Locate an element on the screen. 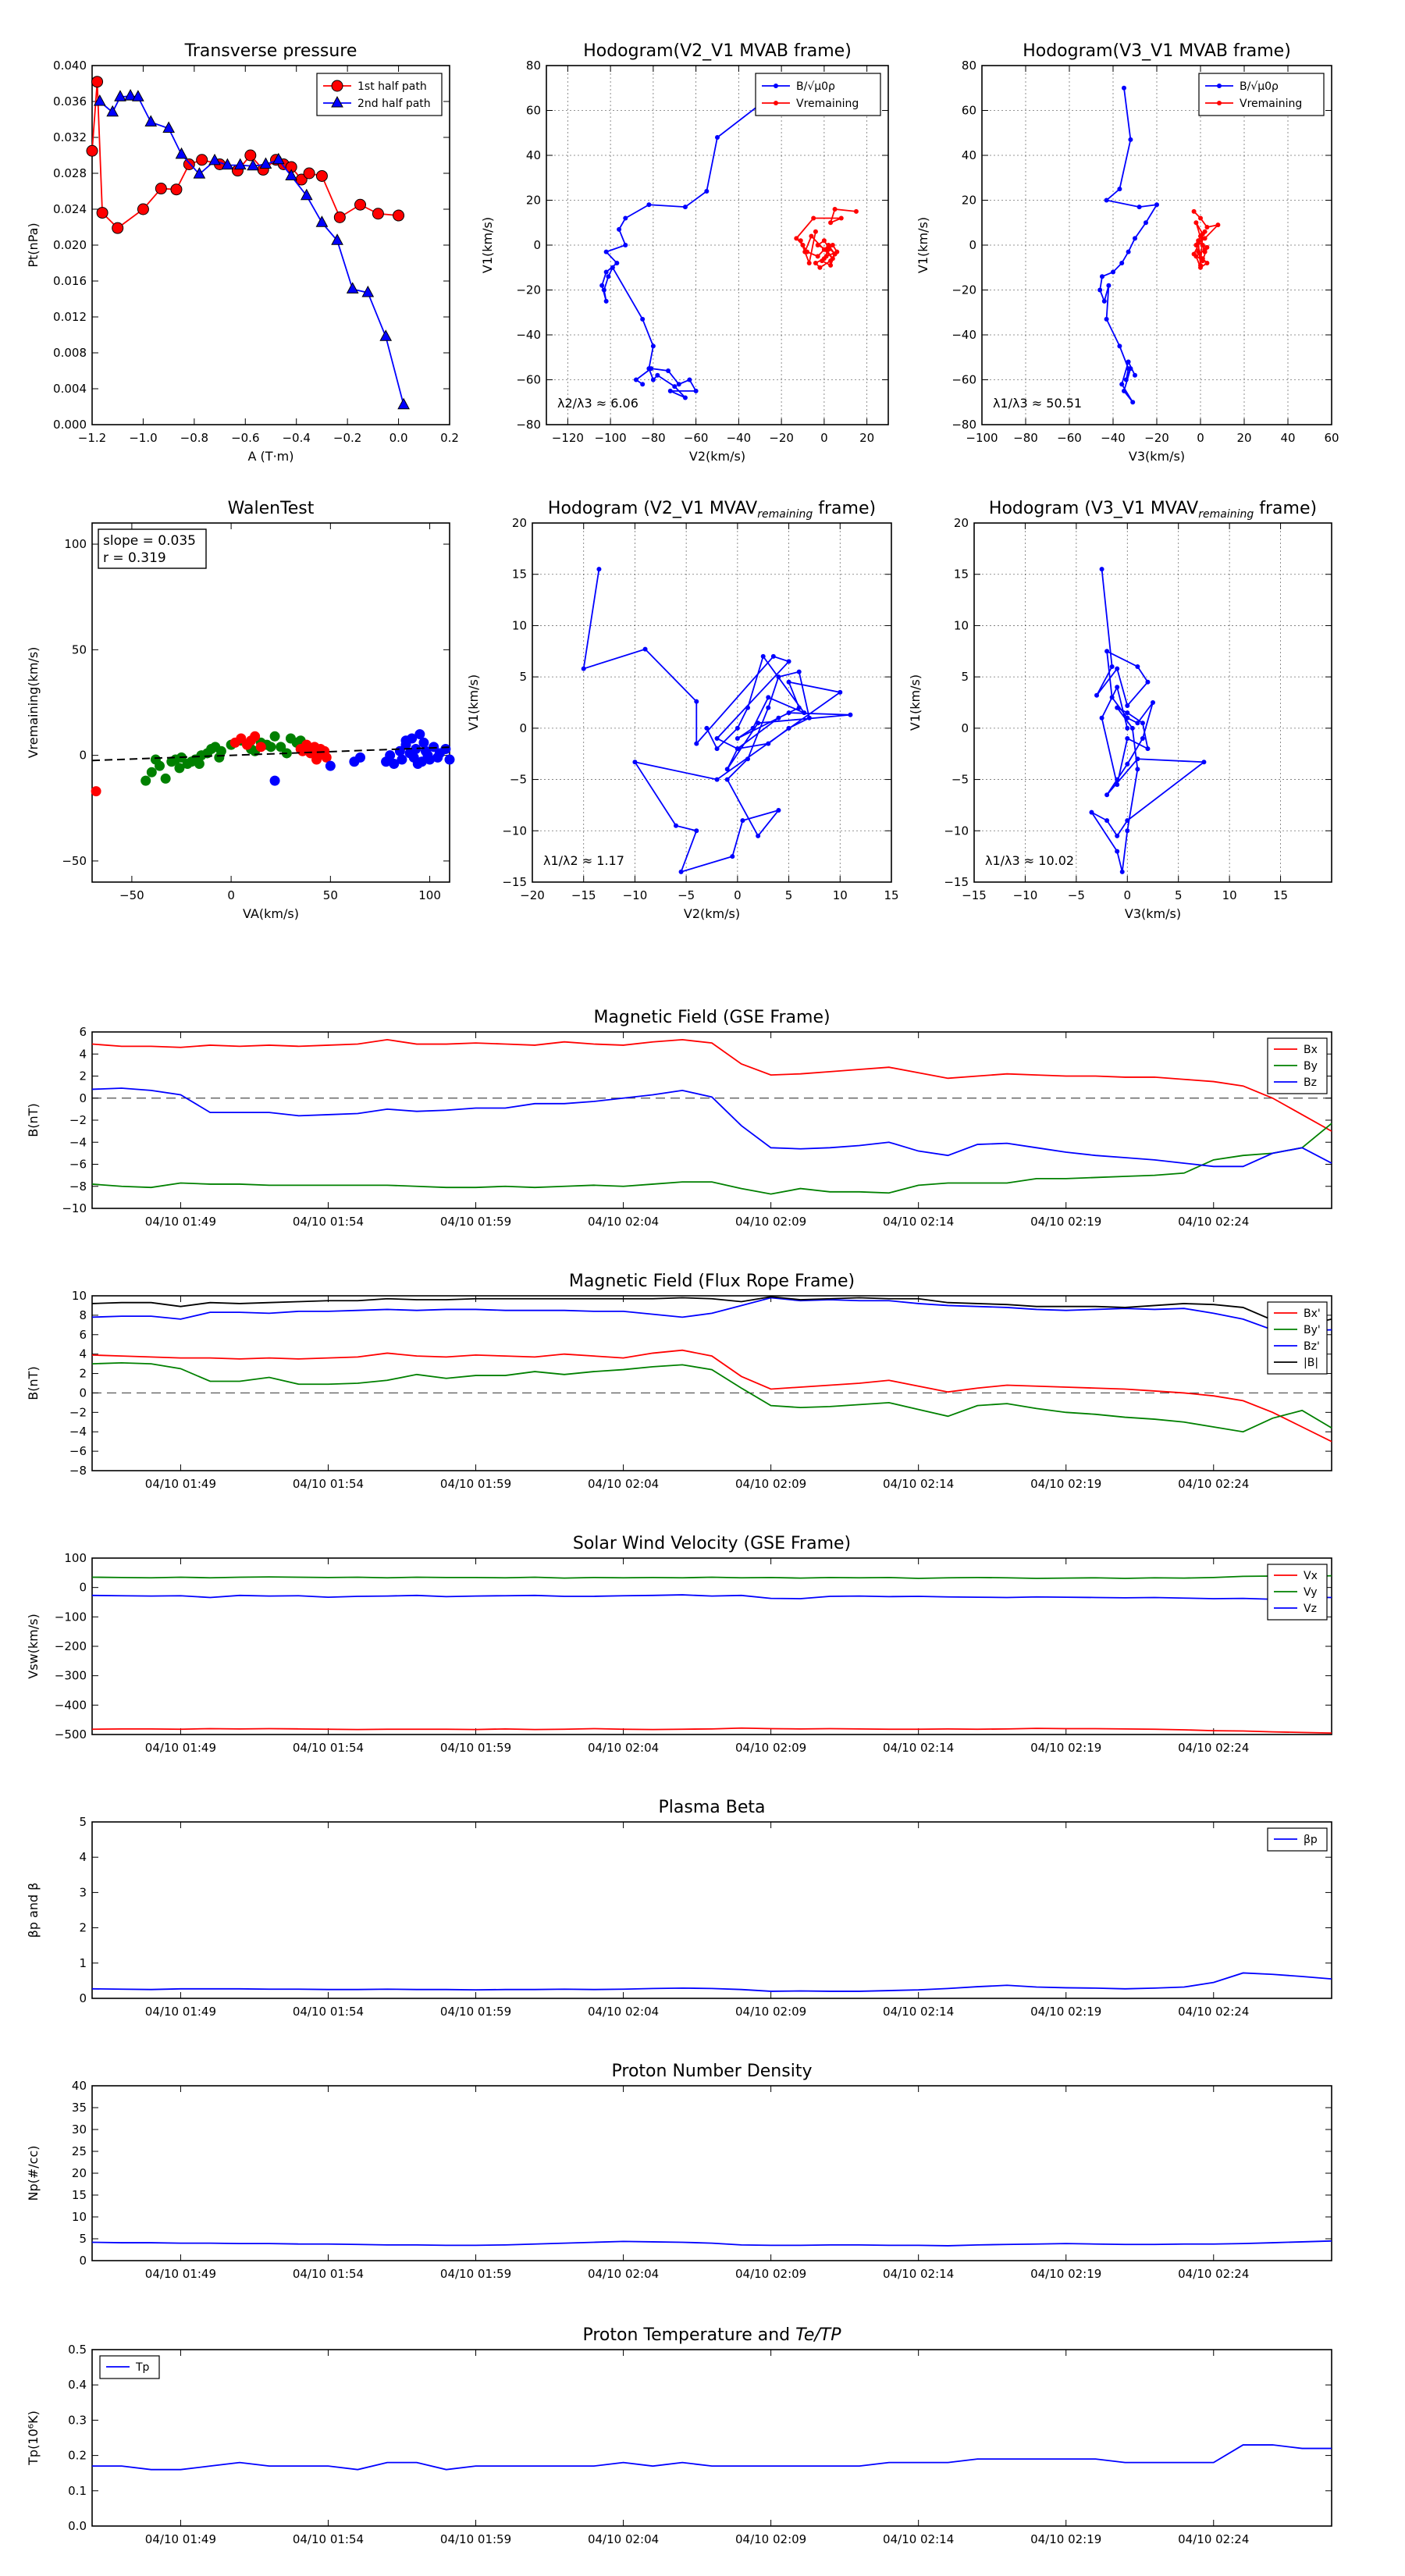 The height and width of the screenshot is (2576, 1405). hodo_v3_mvav-ytick-label: 10 is located at coordinates (962, 625).